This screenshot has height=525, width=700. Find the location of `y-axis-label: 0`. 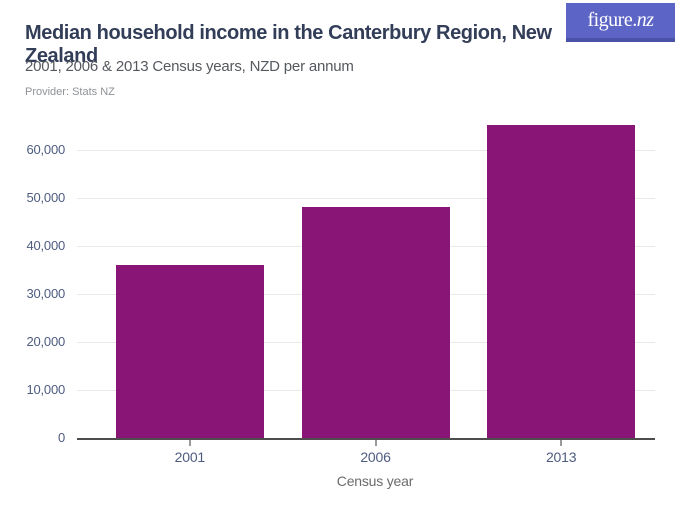

y-axis-label: 0 is located at coordinates (61, 437).